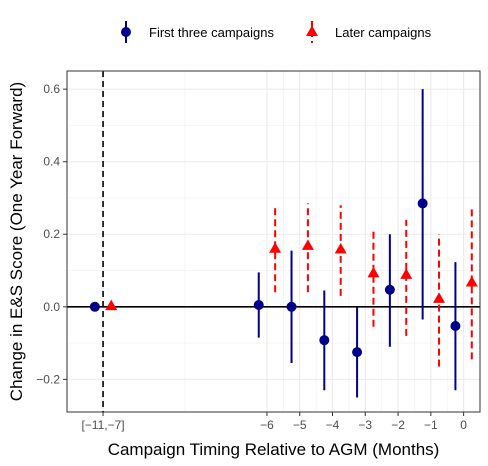  I want to click on x-tick-label: −4, so click(333, 425).